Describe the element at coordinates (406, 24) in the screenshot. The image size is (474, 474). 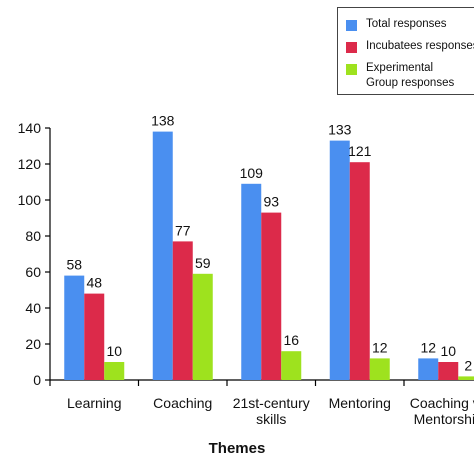
I see `legend-label-total: Total responses` at that location.